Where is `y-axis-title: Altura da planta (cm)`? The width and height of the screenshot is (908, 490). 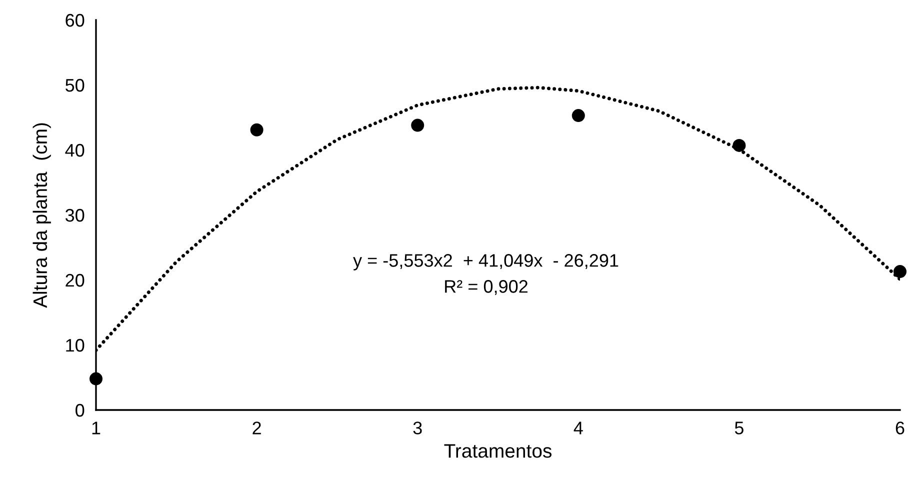 y-axis-title: Altura da planta (cm) is located at coordinates (41, 215).